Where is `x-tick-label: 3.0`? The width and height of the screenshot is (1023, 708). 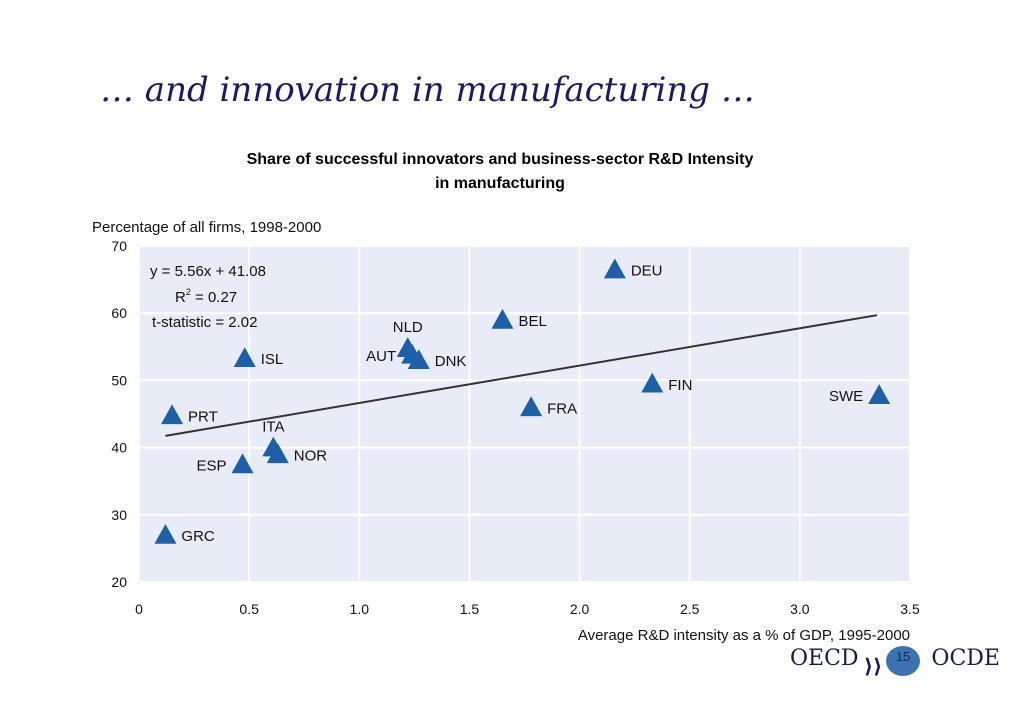 x-tick-label: 3.0 is located at coordinates (800, 609).